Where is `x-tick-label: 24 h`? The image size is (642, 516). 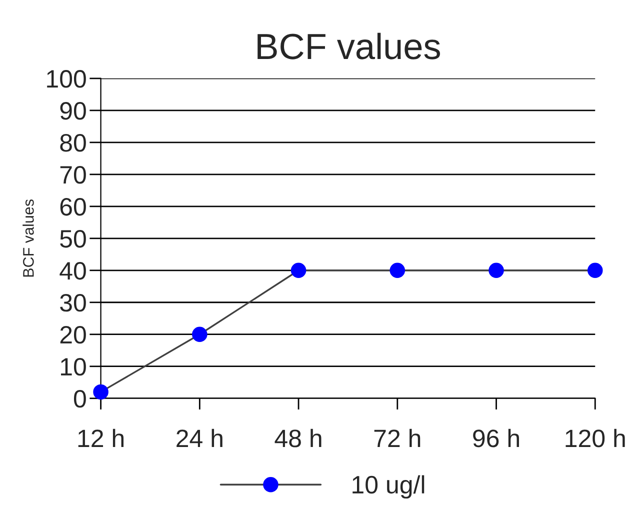 x-tick-label: 24 h is located at coordinates (199, 438).